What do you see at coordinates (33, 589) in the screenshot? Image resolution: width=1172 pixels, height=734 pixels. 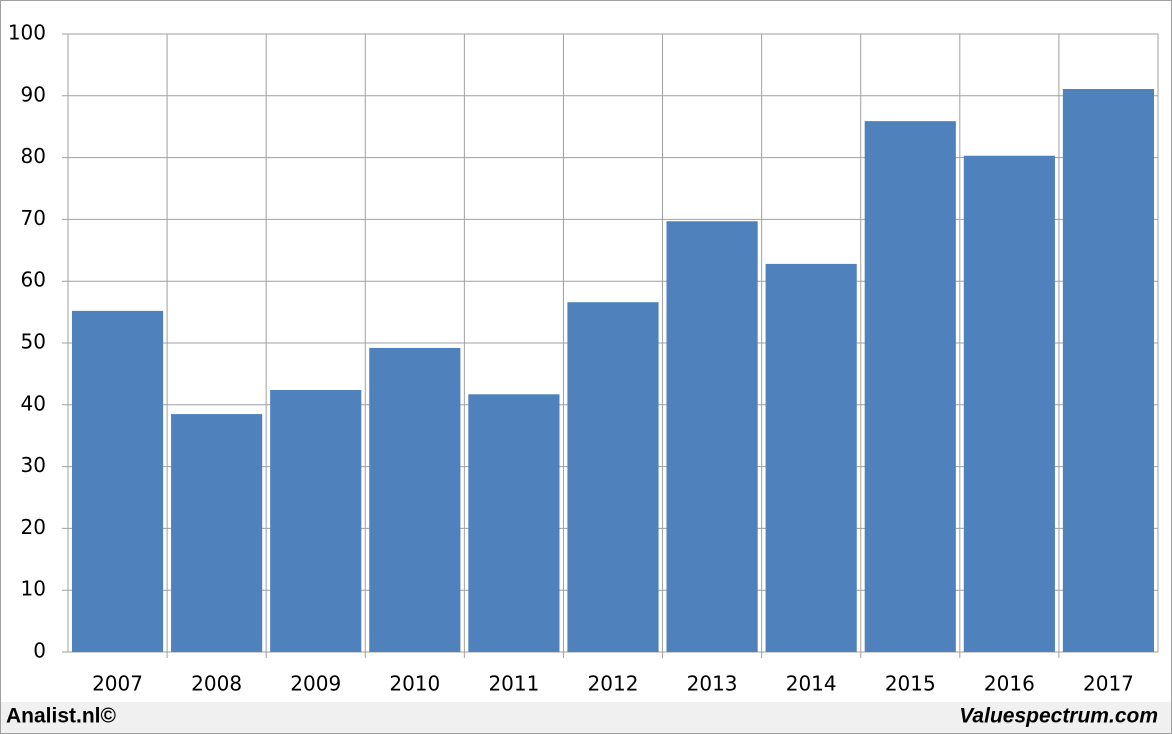 I see `y-tick-label: 10` at bounding box center [33, 589].